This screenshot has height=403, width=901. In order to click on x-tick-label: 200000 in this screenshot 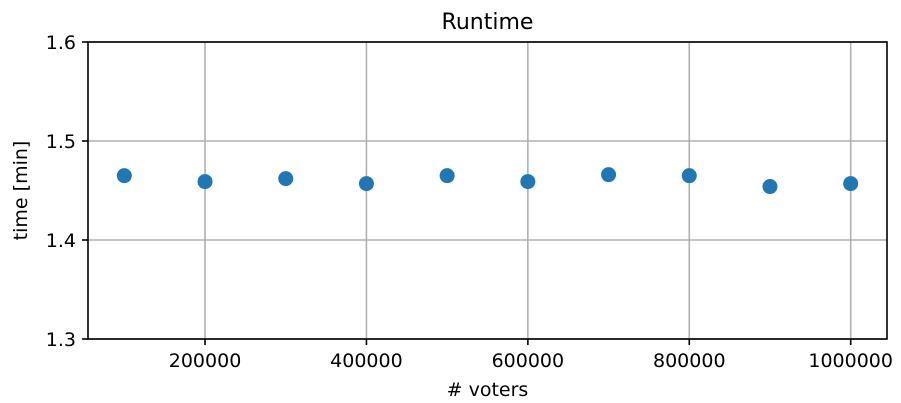, I will do `click(205, 361)`.